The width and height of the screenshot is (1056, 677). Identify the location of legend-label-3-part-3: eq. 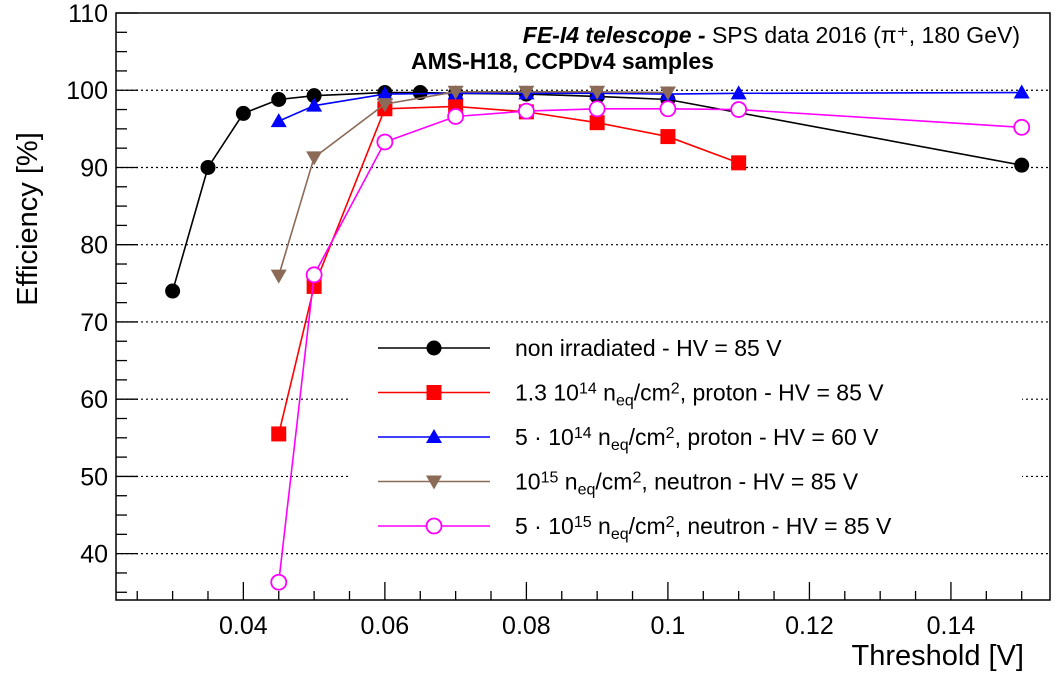
(587, 489).